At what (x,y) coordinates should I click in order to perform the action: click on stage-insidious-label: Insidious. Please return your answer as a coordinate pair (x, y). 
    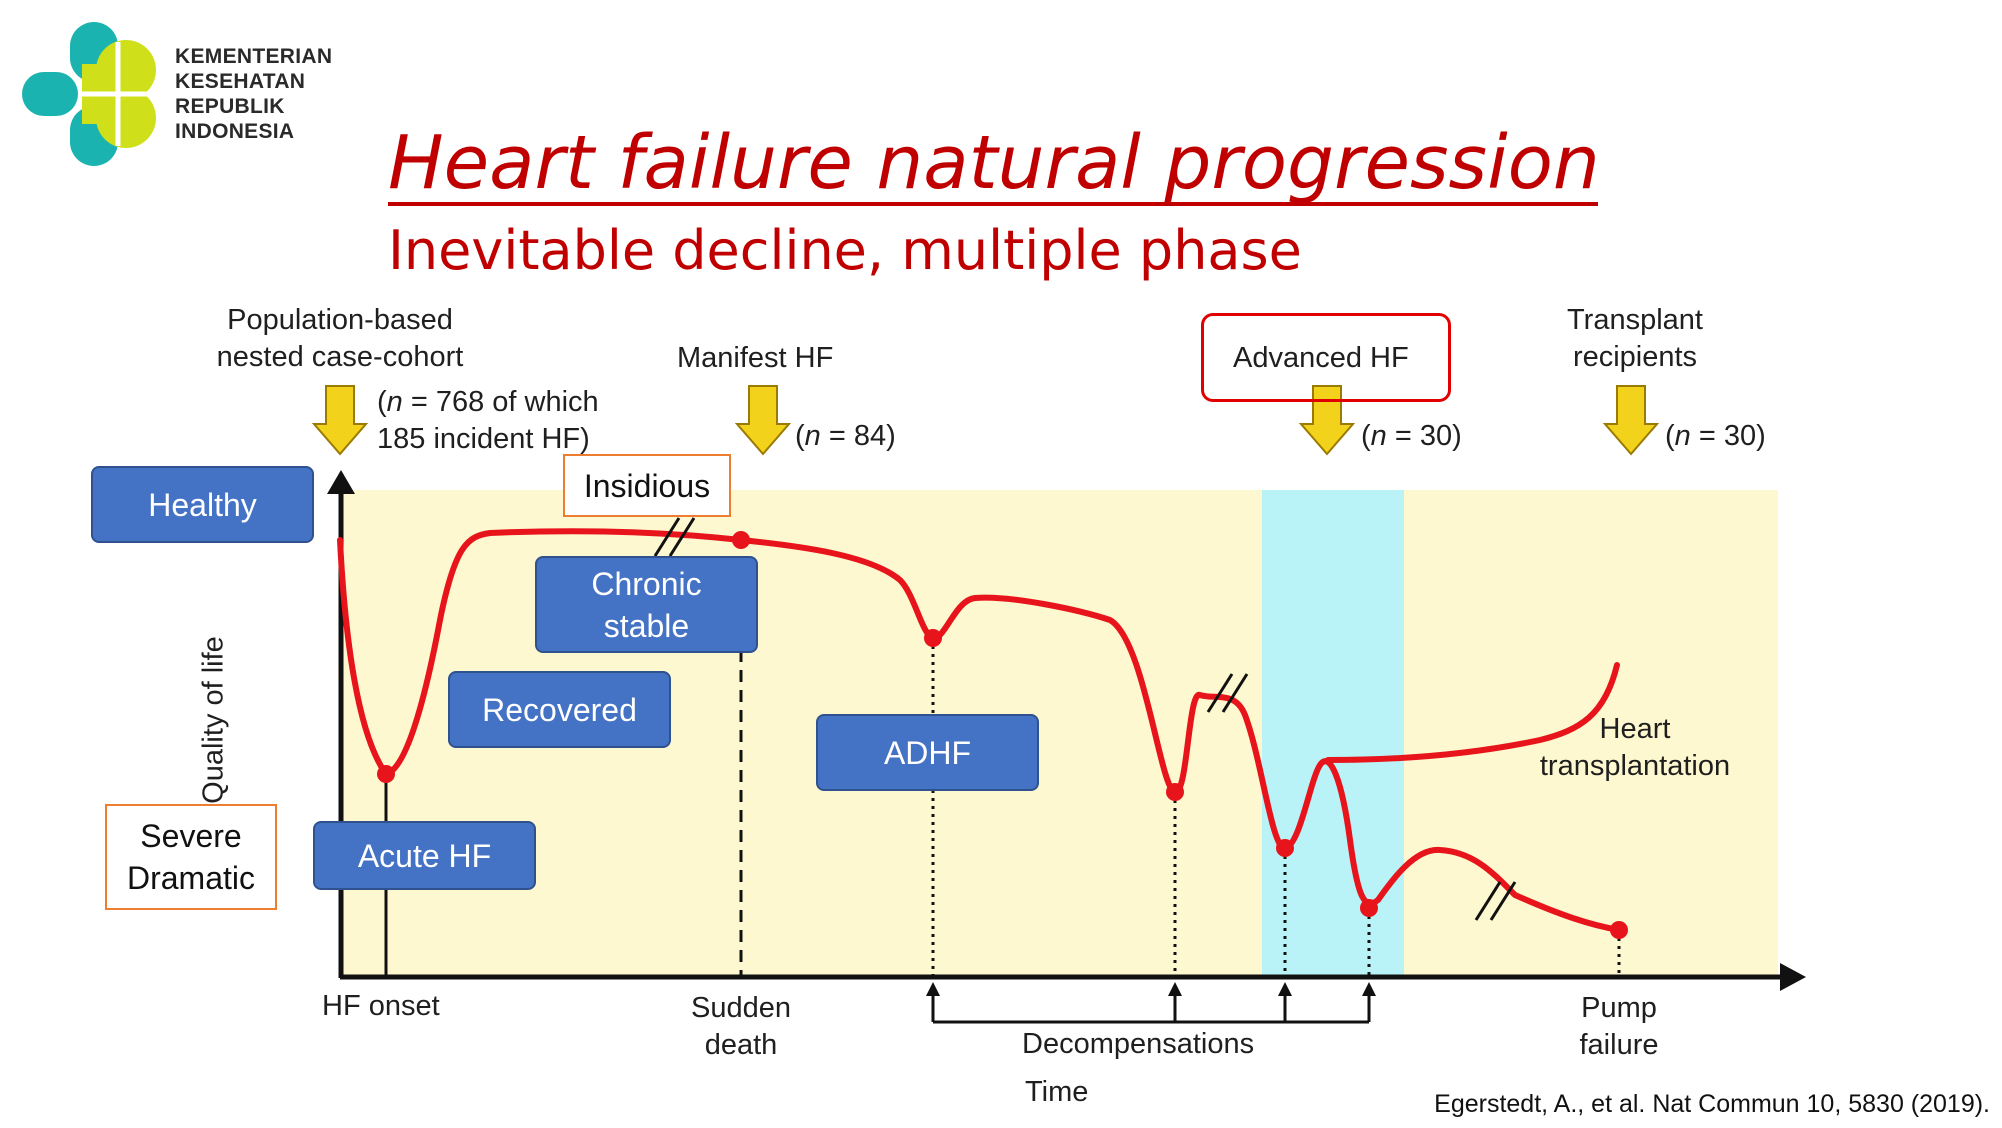
    Looking at the image, I should click on (647, 485).